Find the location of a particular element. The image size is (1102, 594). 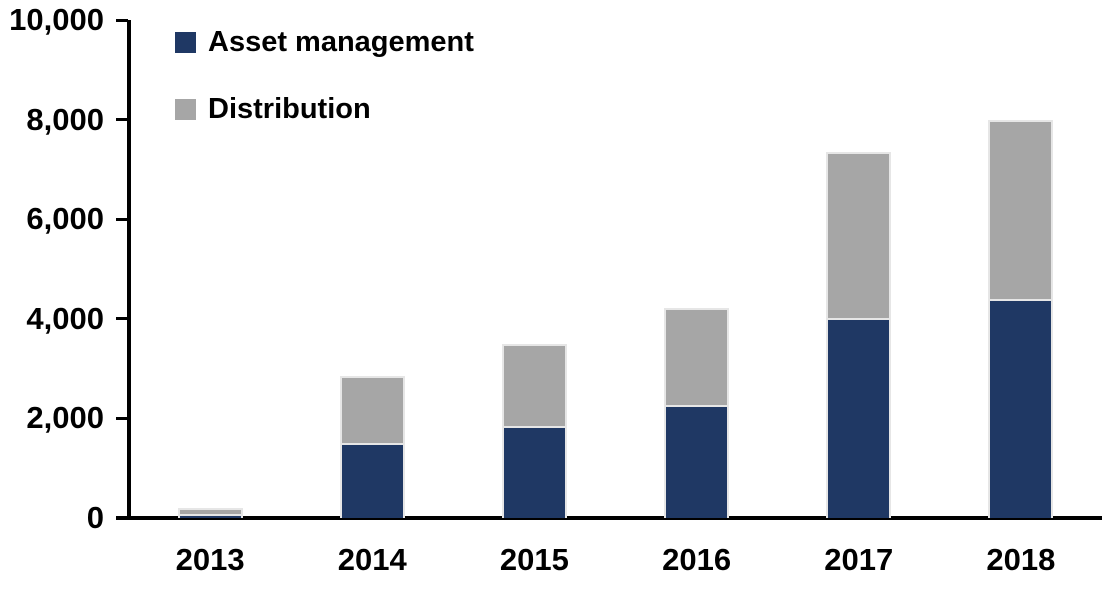

bar-segment-2017-distribution is located at coordinates (859, 234).